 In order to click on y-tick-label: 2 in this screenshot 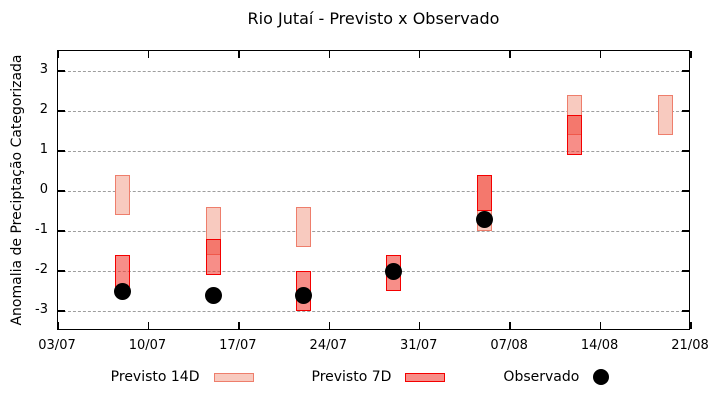, I will do `click(43, 109)`.